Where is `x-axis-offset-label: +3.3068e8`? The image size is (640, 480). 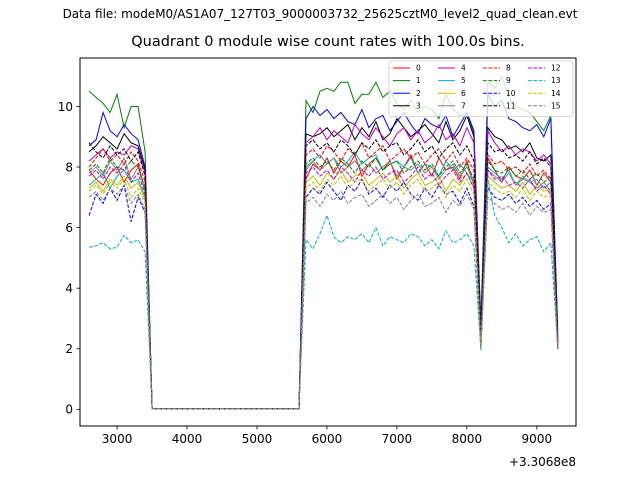 x-axis-offset-label: +3.3068e8 is located at coordinates (542, 462).